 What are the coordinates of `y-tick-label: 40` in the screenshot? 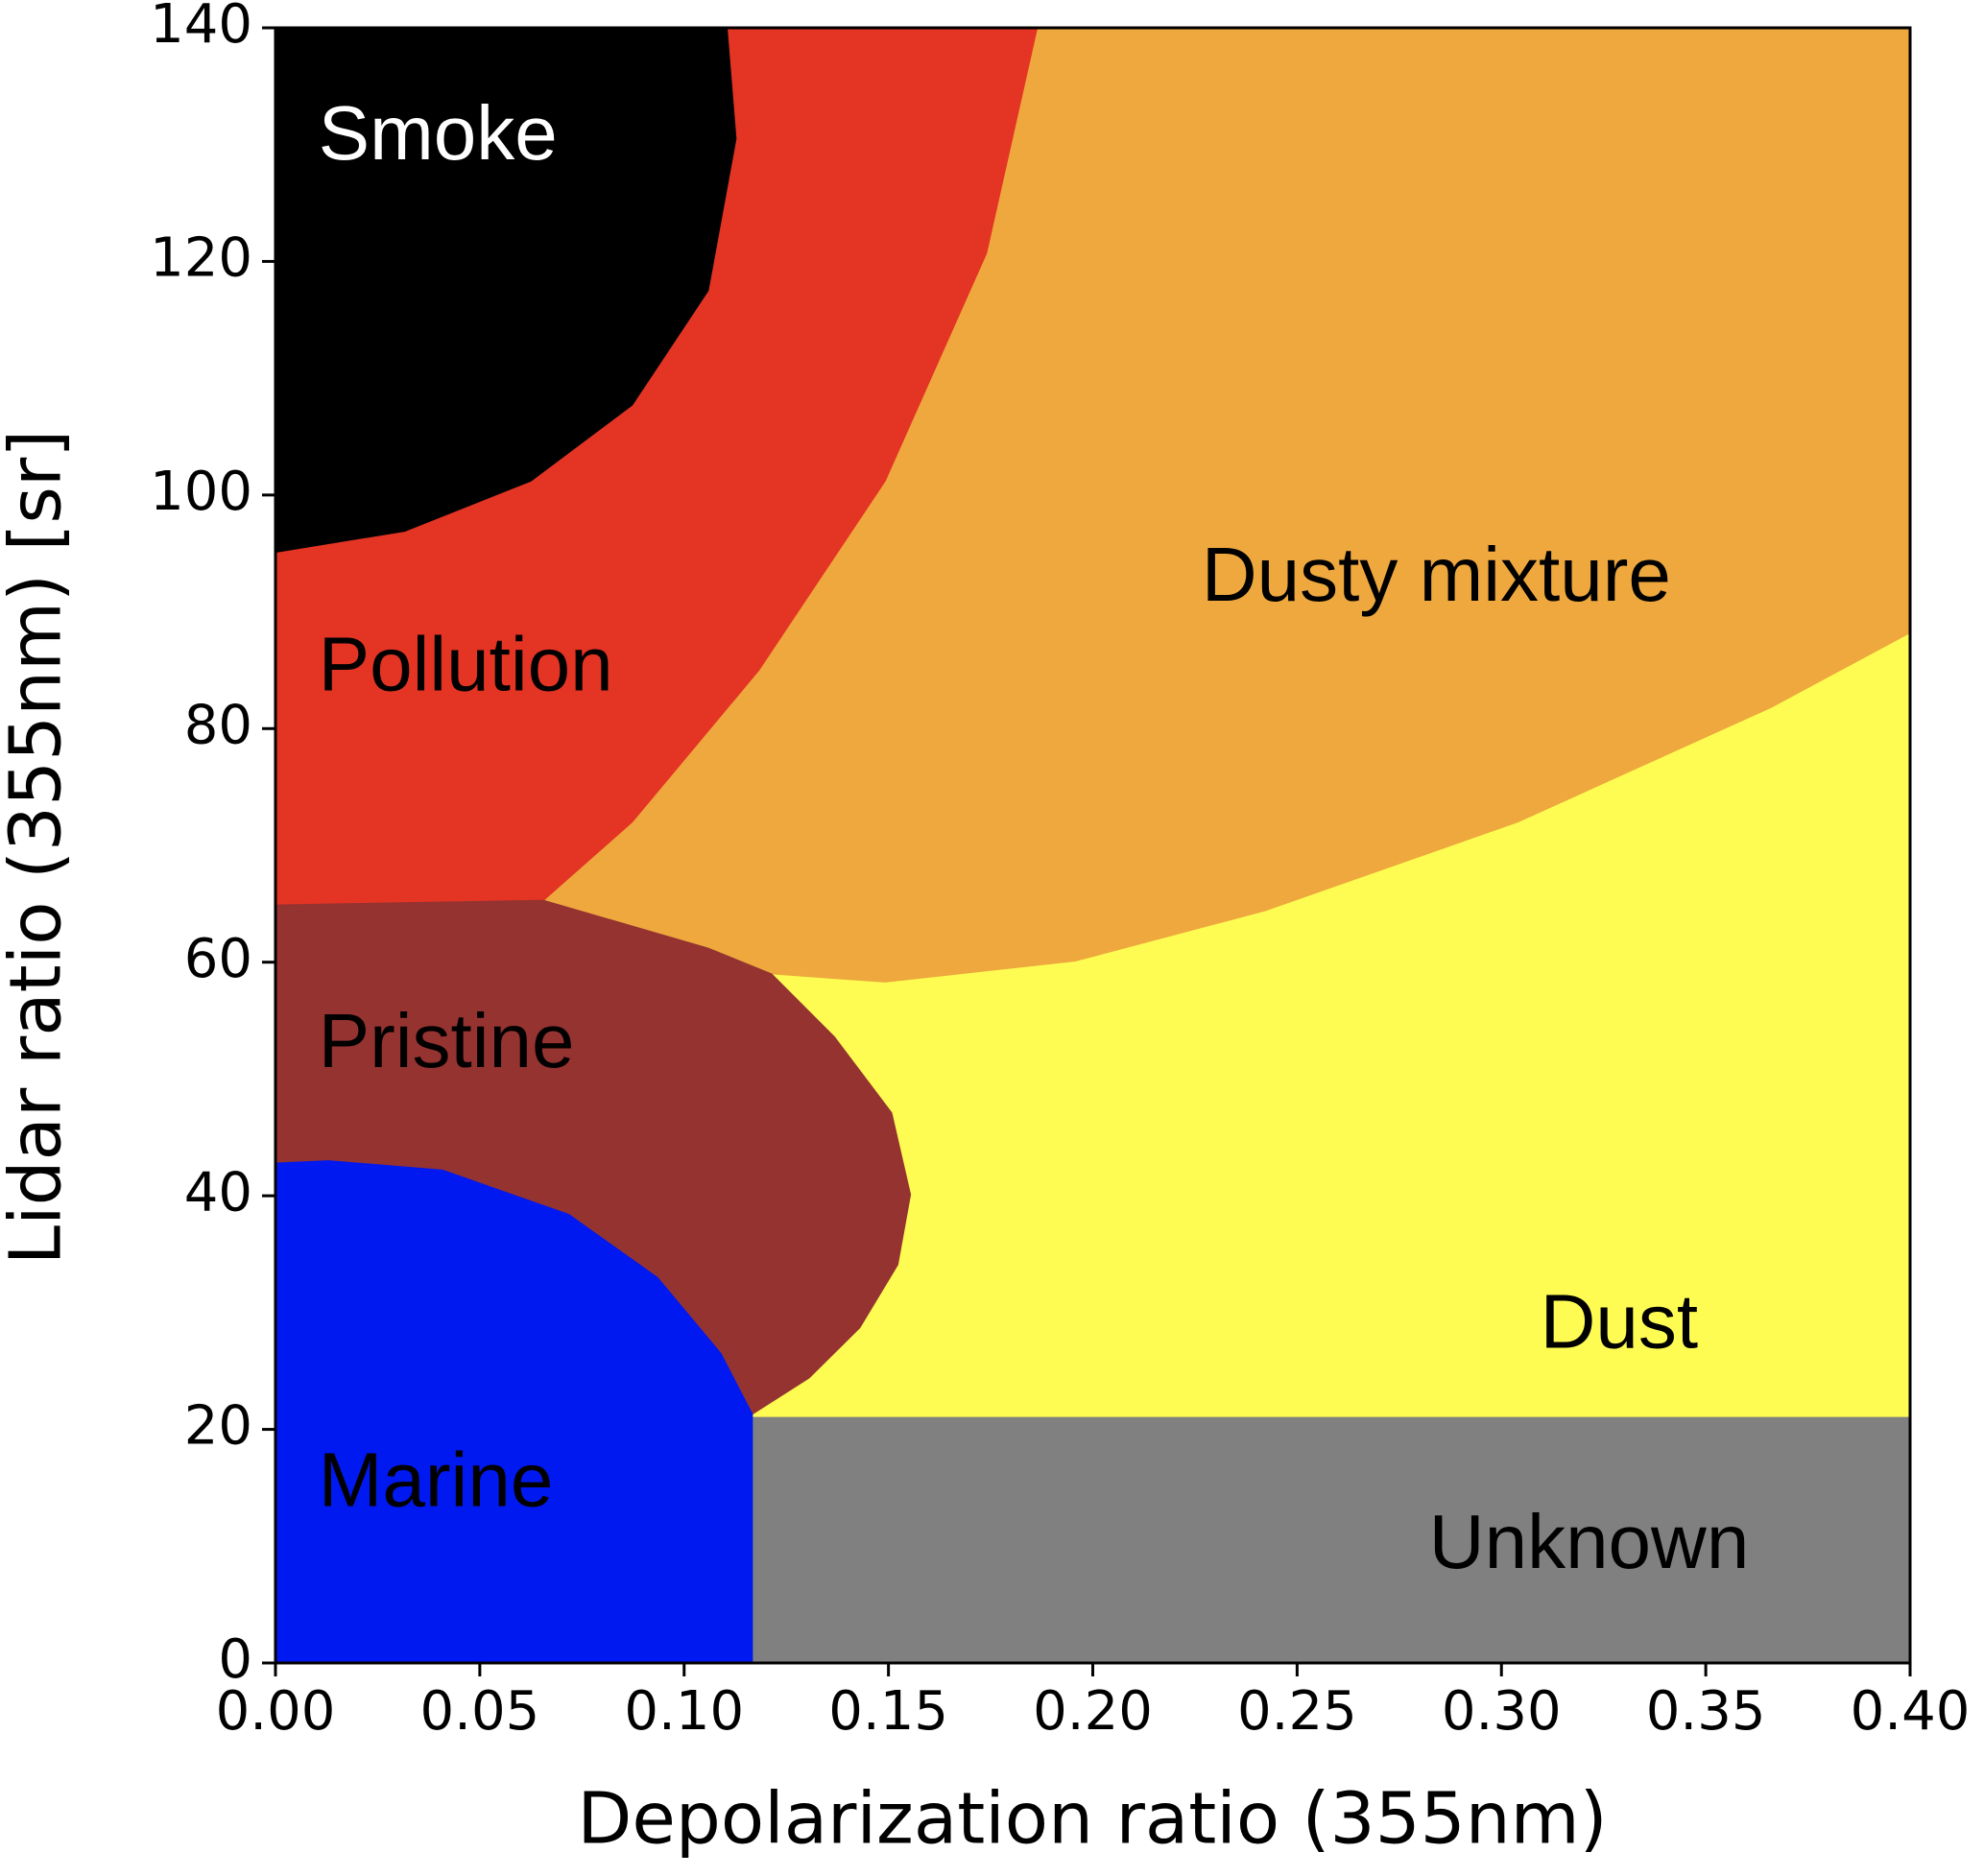 It's located at (218, 1192).